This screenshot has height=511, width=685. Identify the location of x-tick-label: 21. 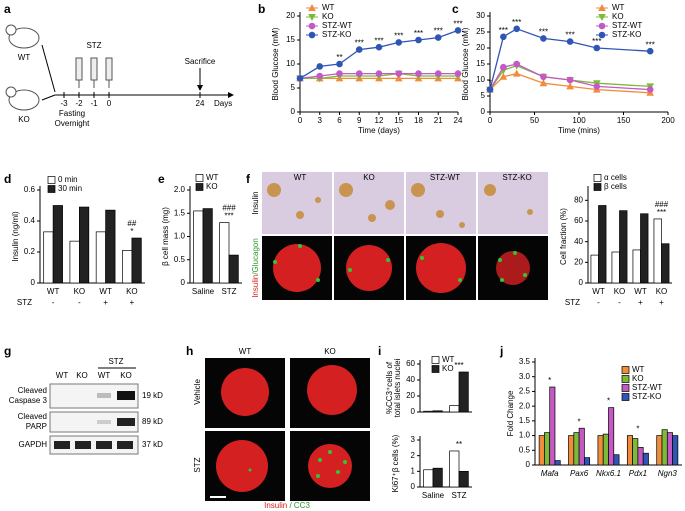
(438, 120).